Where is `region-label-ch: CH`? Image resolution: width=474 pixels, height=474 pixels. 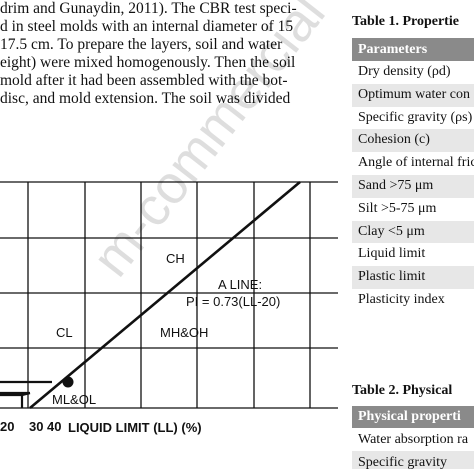 region-label-ch: CH is located at coordinates (175, 258).